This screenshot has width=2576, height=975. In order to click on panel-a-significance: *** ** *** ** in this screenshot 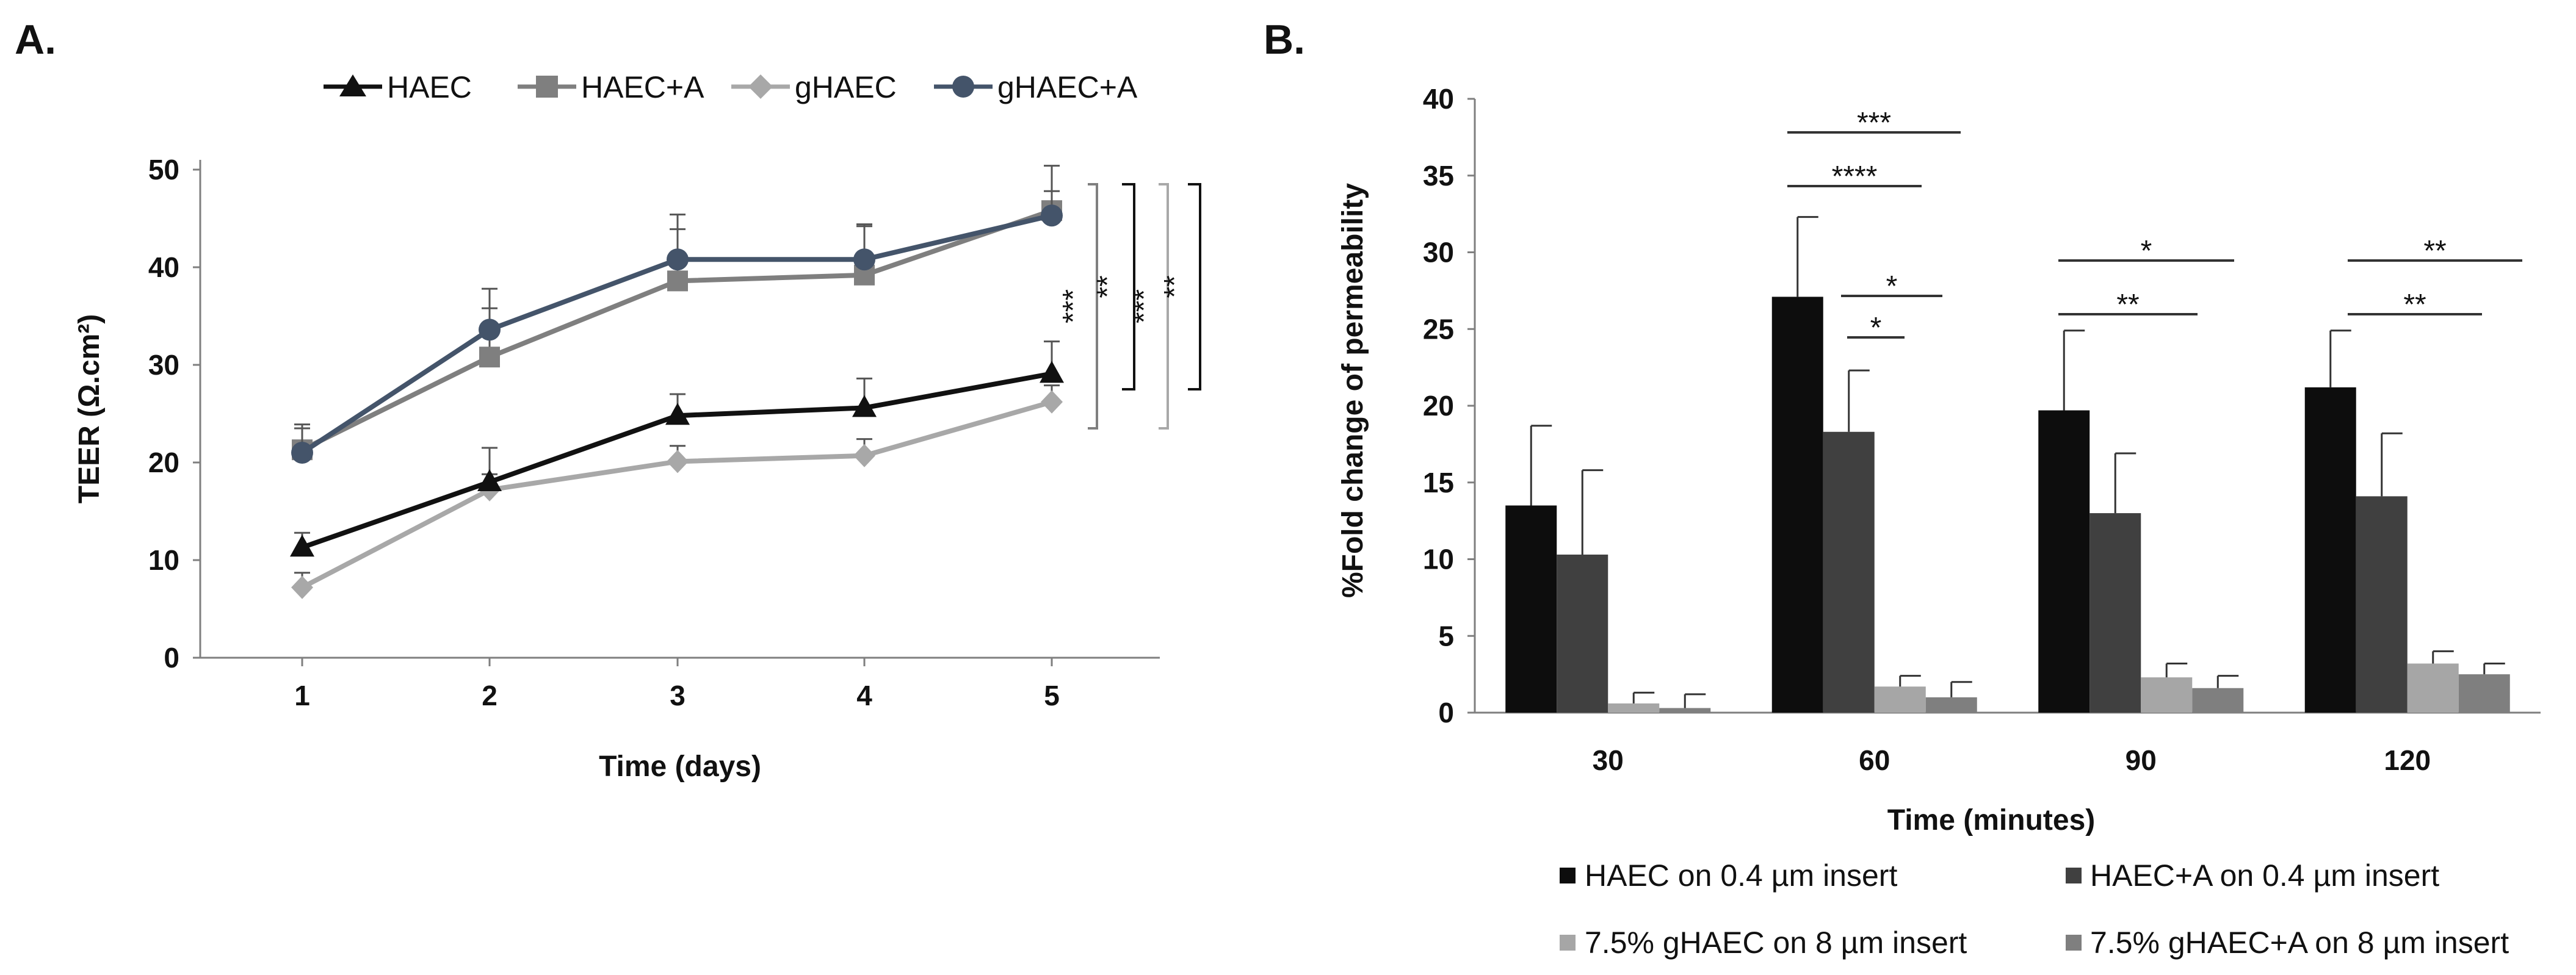, I will do `click(1129, 306)`.